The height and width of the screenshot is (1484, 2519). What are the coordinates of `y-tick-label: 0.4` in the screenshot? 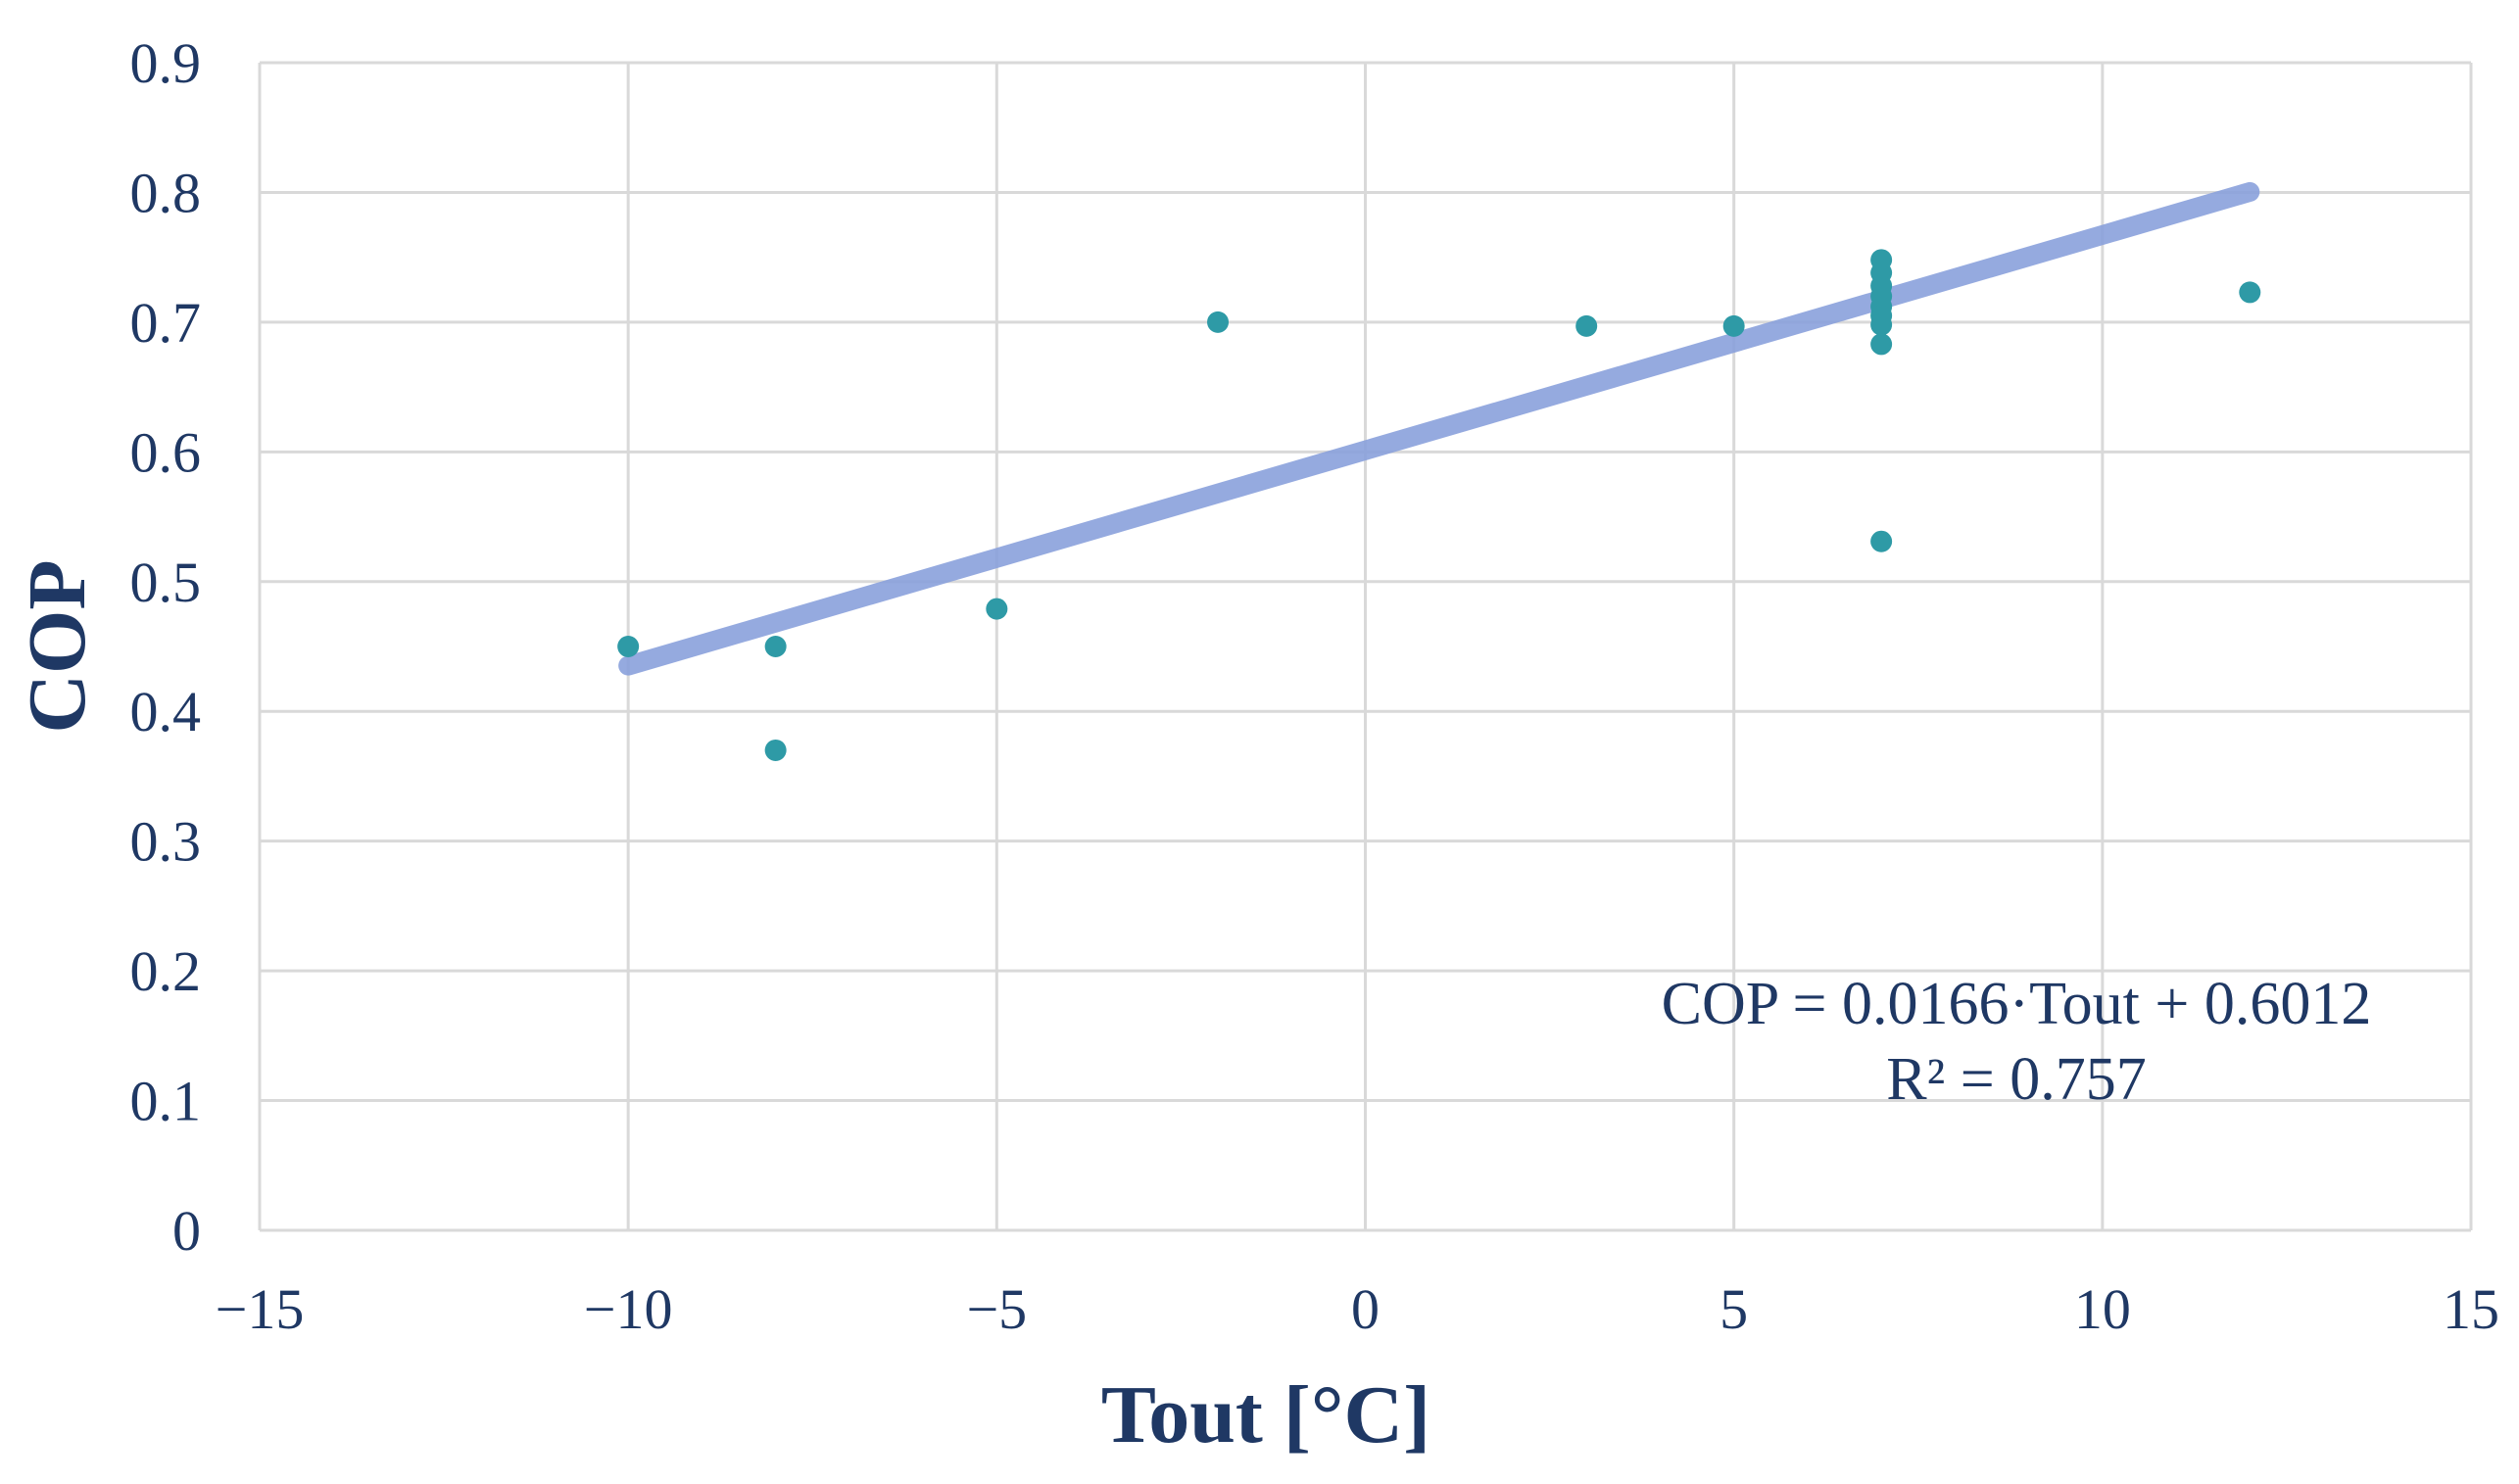 It's located at (166, 711).